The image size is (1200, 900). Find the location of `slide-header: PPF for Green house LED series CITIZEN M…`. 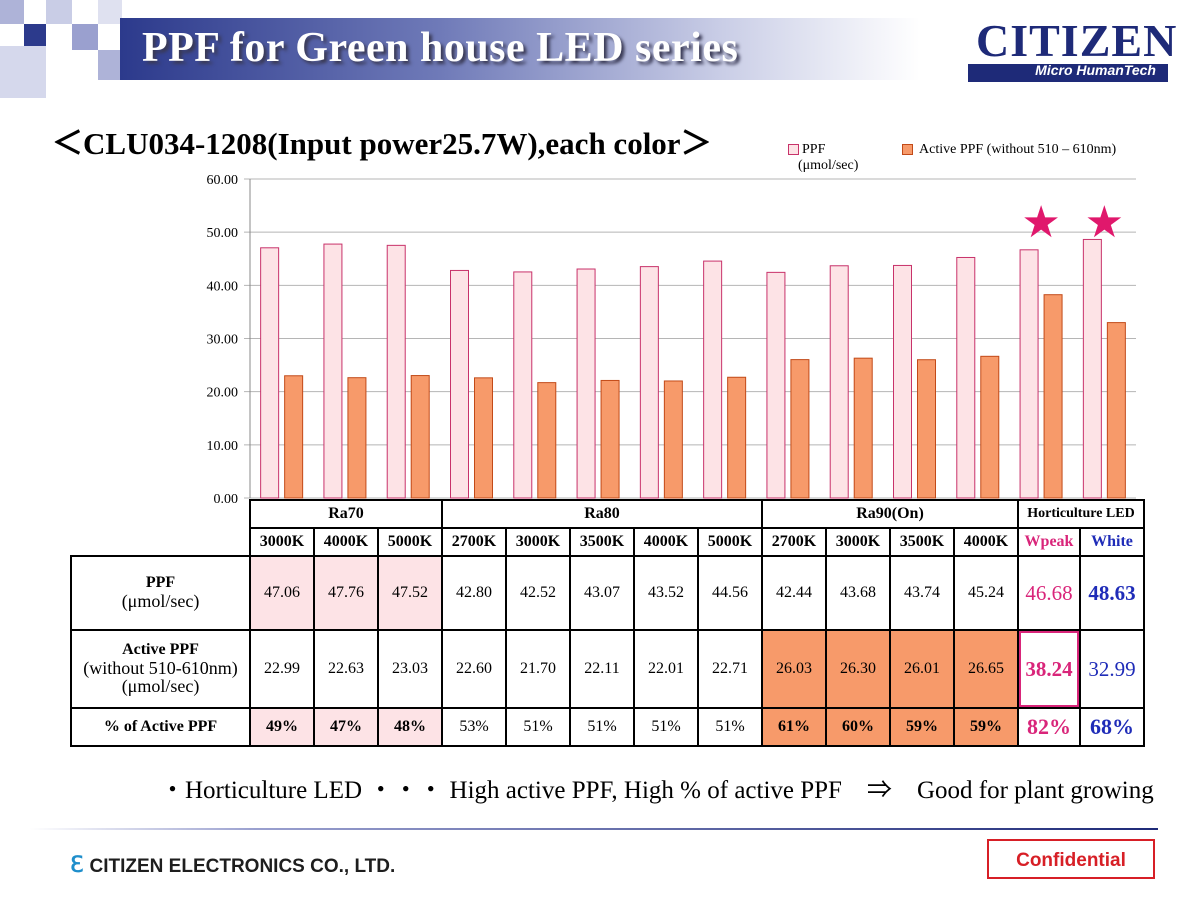

slide-header: PPF for Green house LED series CITIZEN M… is located at coordinates (600, 50).